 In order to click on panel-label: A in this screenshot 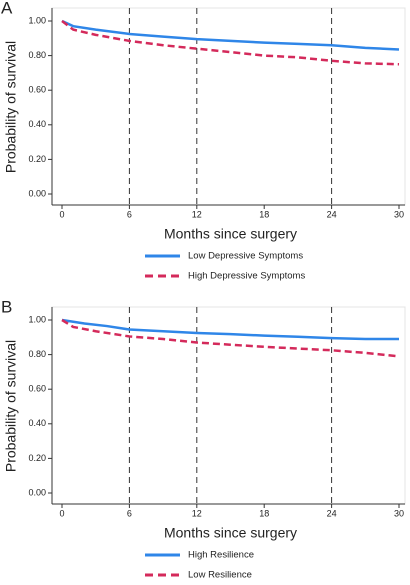, I will do `click(7, 8)`.